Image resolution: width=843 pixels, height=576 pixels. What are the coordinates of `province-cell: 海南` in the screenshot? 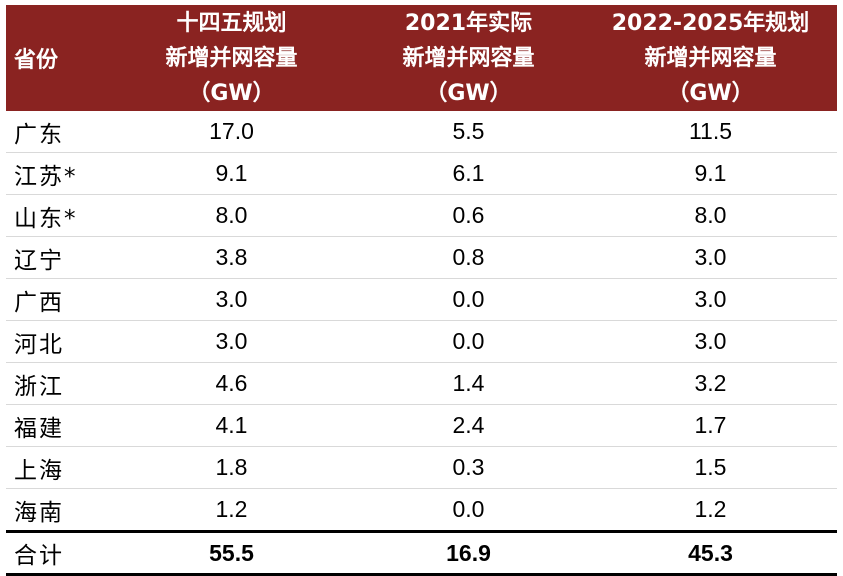 It's located at (58, 510).